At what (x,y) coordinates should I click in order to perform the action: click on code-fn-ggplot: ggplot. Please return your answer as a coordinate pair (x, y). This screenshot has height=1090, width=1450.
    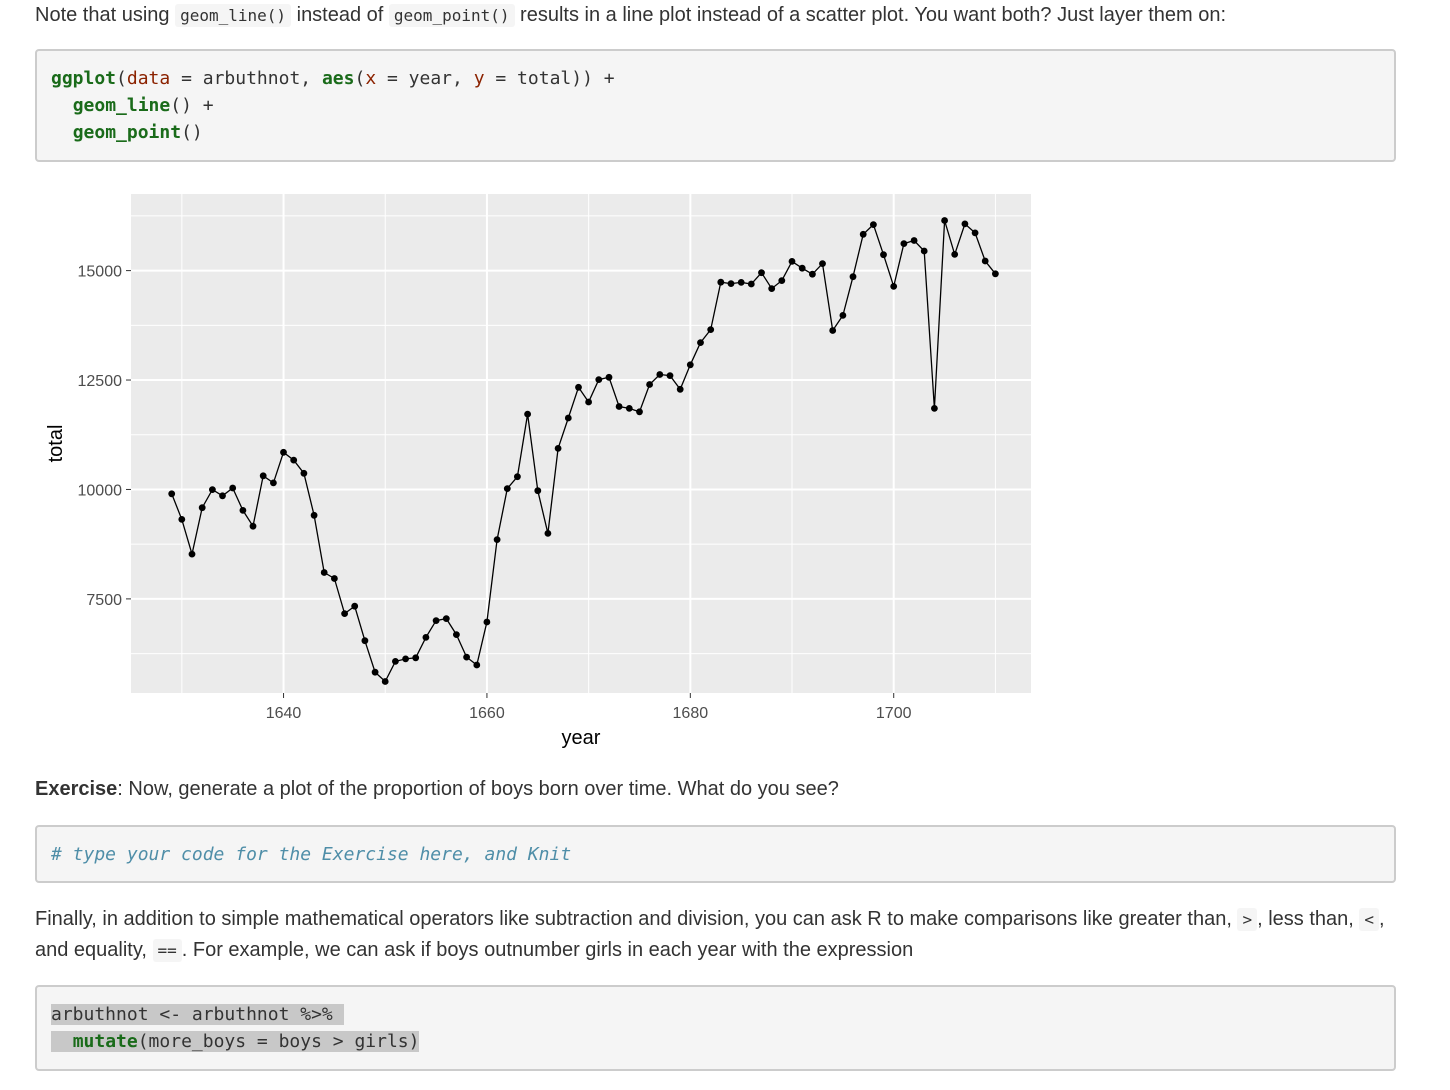
    Looking at the image, I should click on (84, 78).